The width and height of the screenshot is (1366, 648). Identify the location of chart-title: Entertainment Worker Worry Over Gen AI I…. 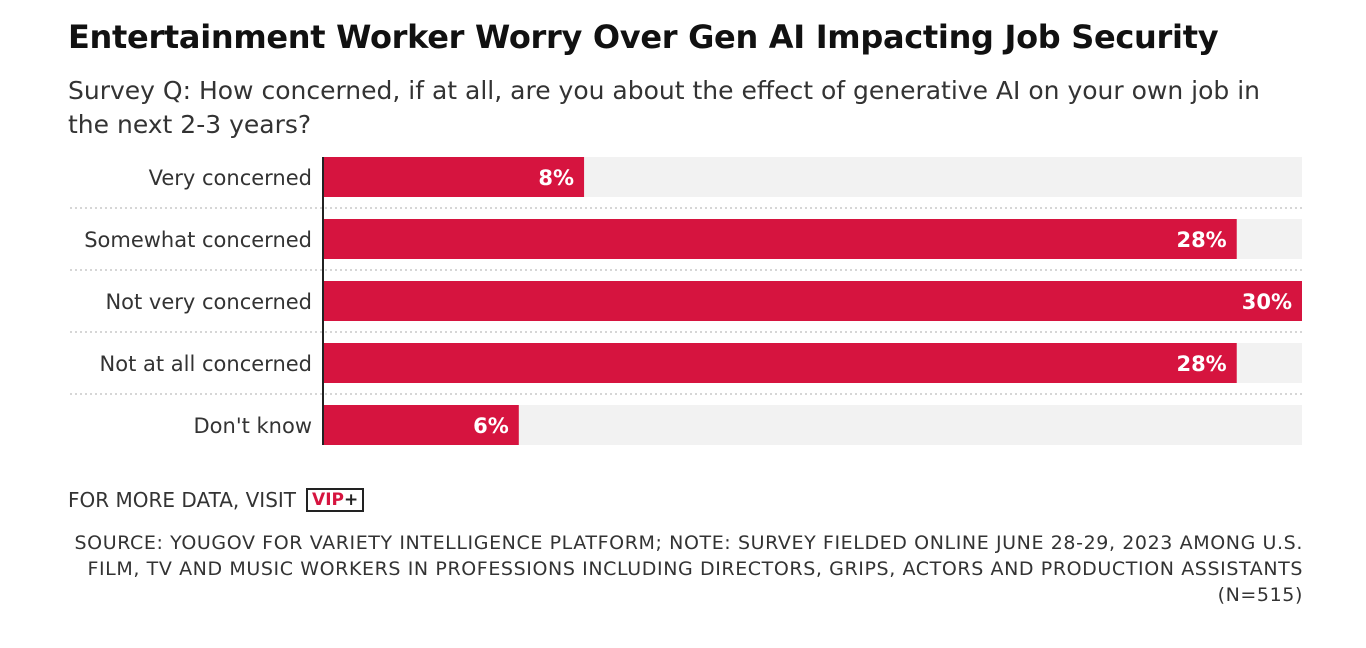
(643, 37).